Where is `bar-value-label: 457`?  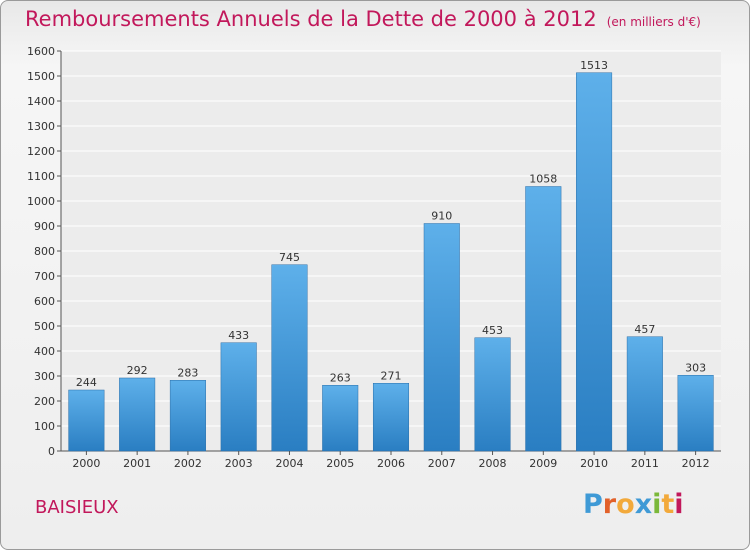 bar-value-label: 457 is located at coordinates (644, 329).